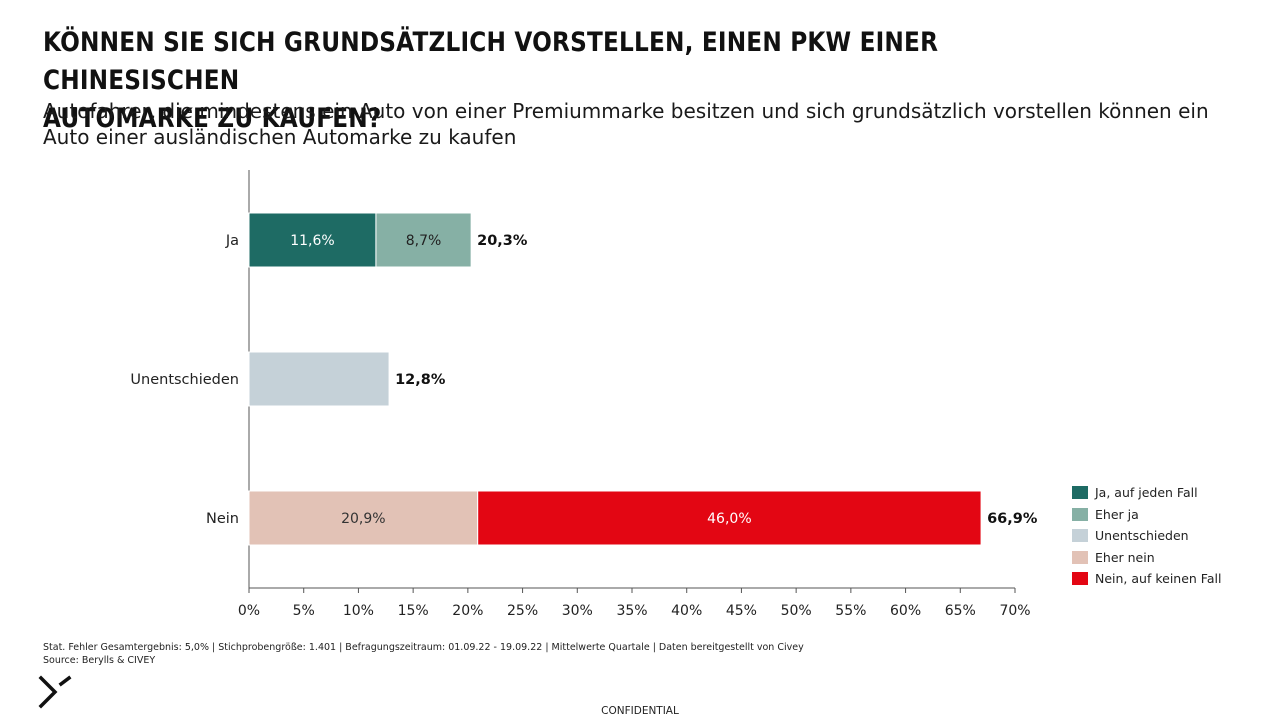  What do you see at coordinates (741, 611) in the screenshot?
I see `x-tick-label: 45%` at bounding box center [741, 611].